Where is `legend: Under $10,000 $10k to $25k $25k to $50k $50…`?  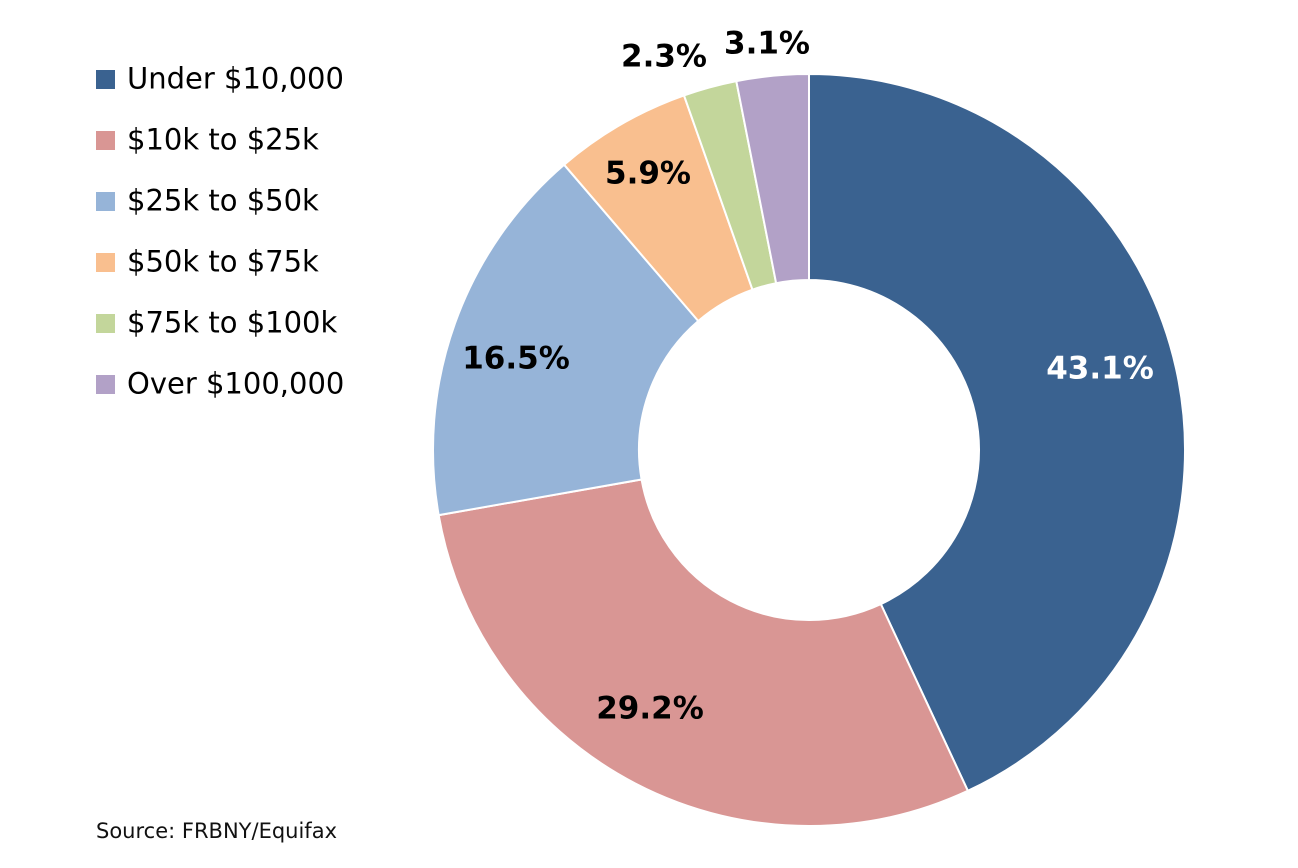
legend: Under $10,000 $10k to $25k $25k to $50k $50… is located at coordinates (220, 231).